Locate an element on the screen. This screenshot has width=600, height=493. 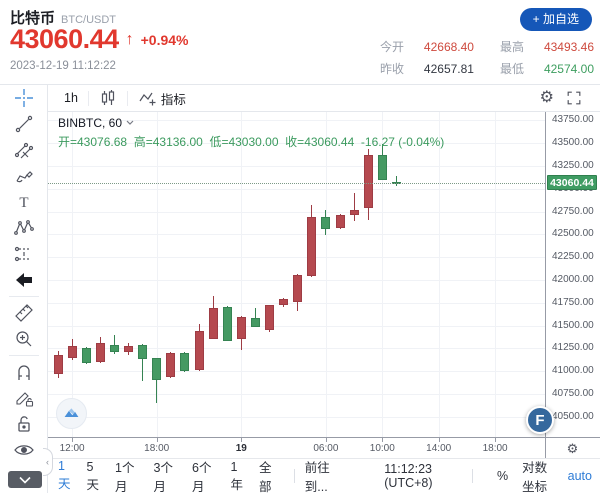
interval-button: 1h is located at coordinates (71, 98).